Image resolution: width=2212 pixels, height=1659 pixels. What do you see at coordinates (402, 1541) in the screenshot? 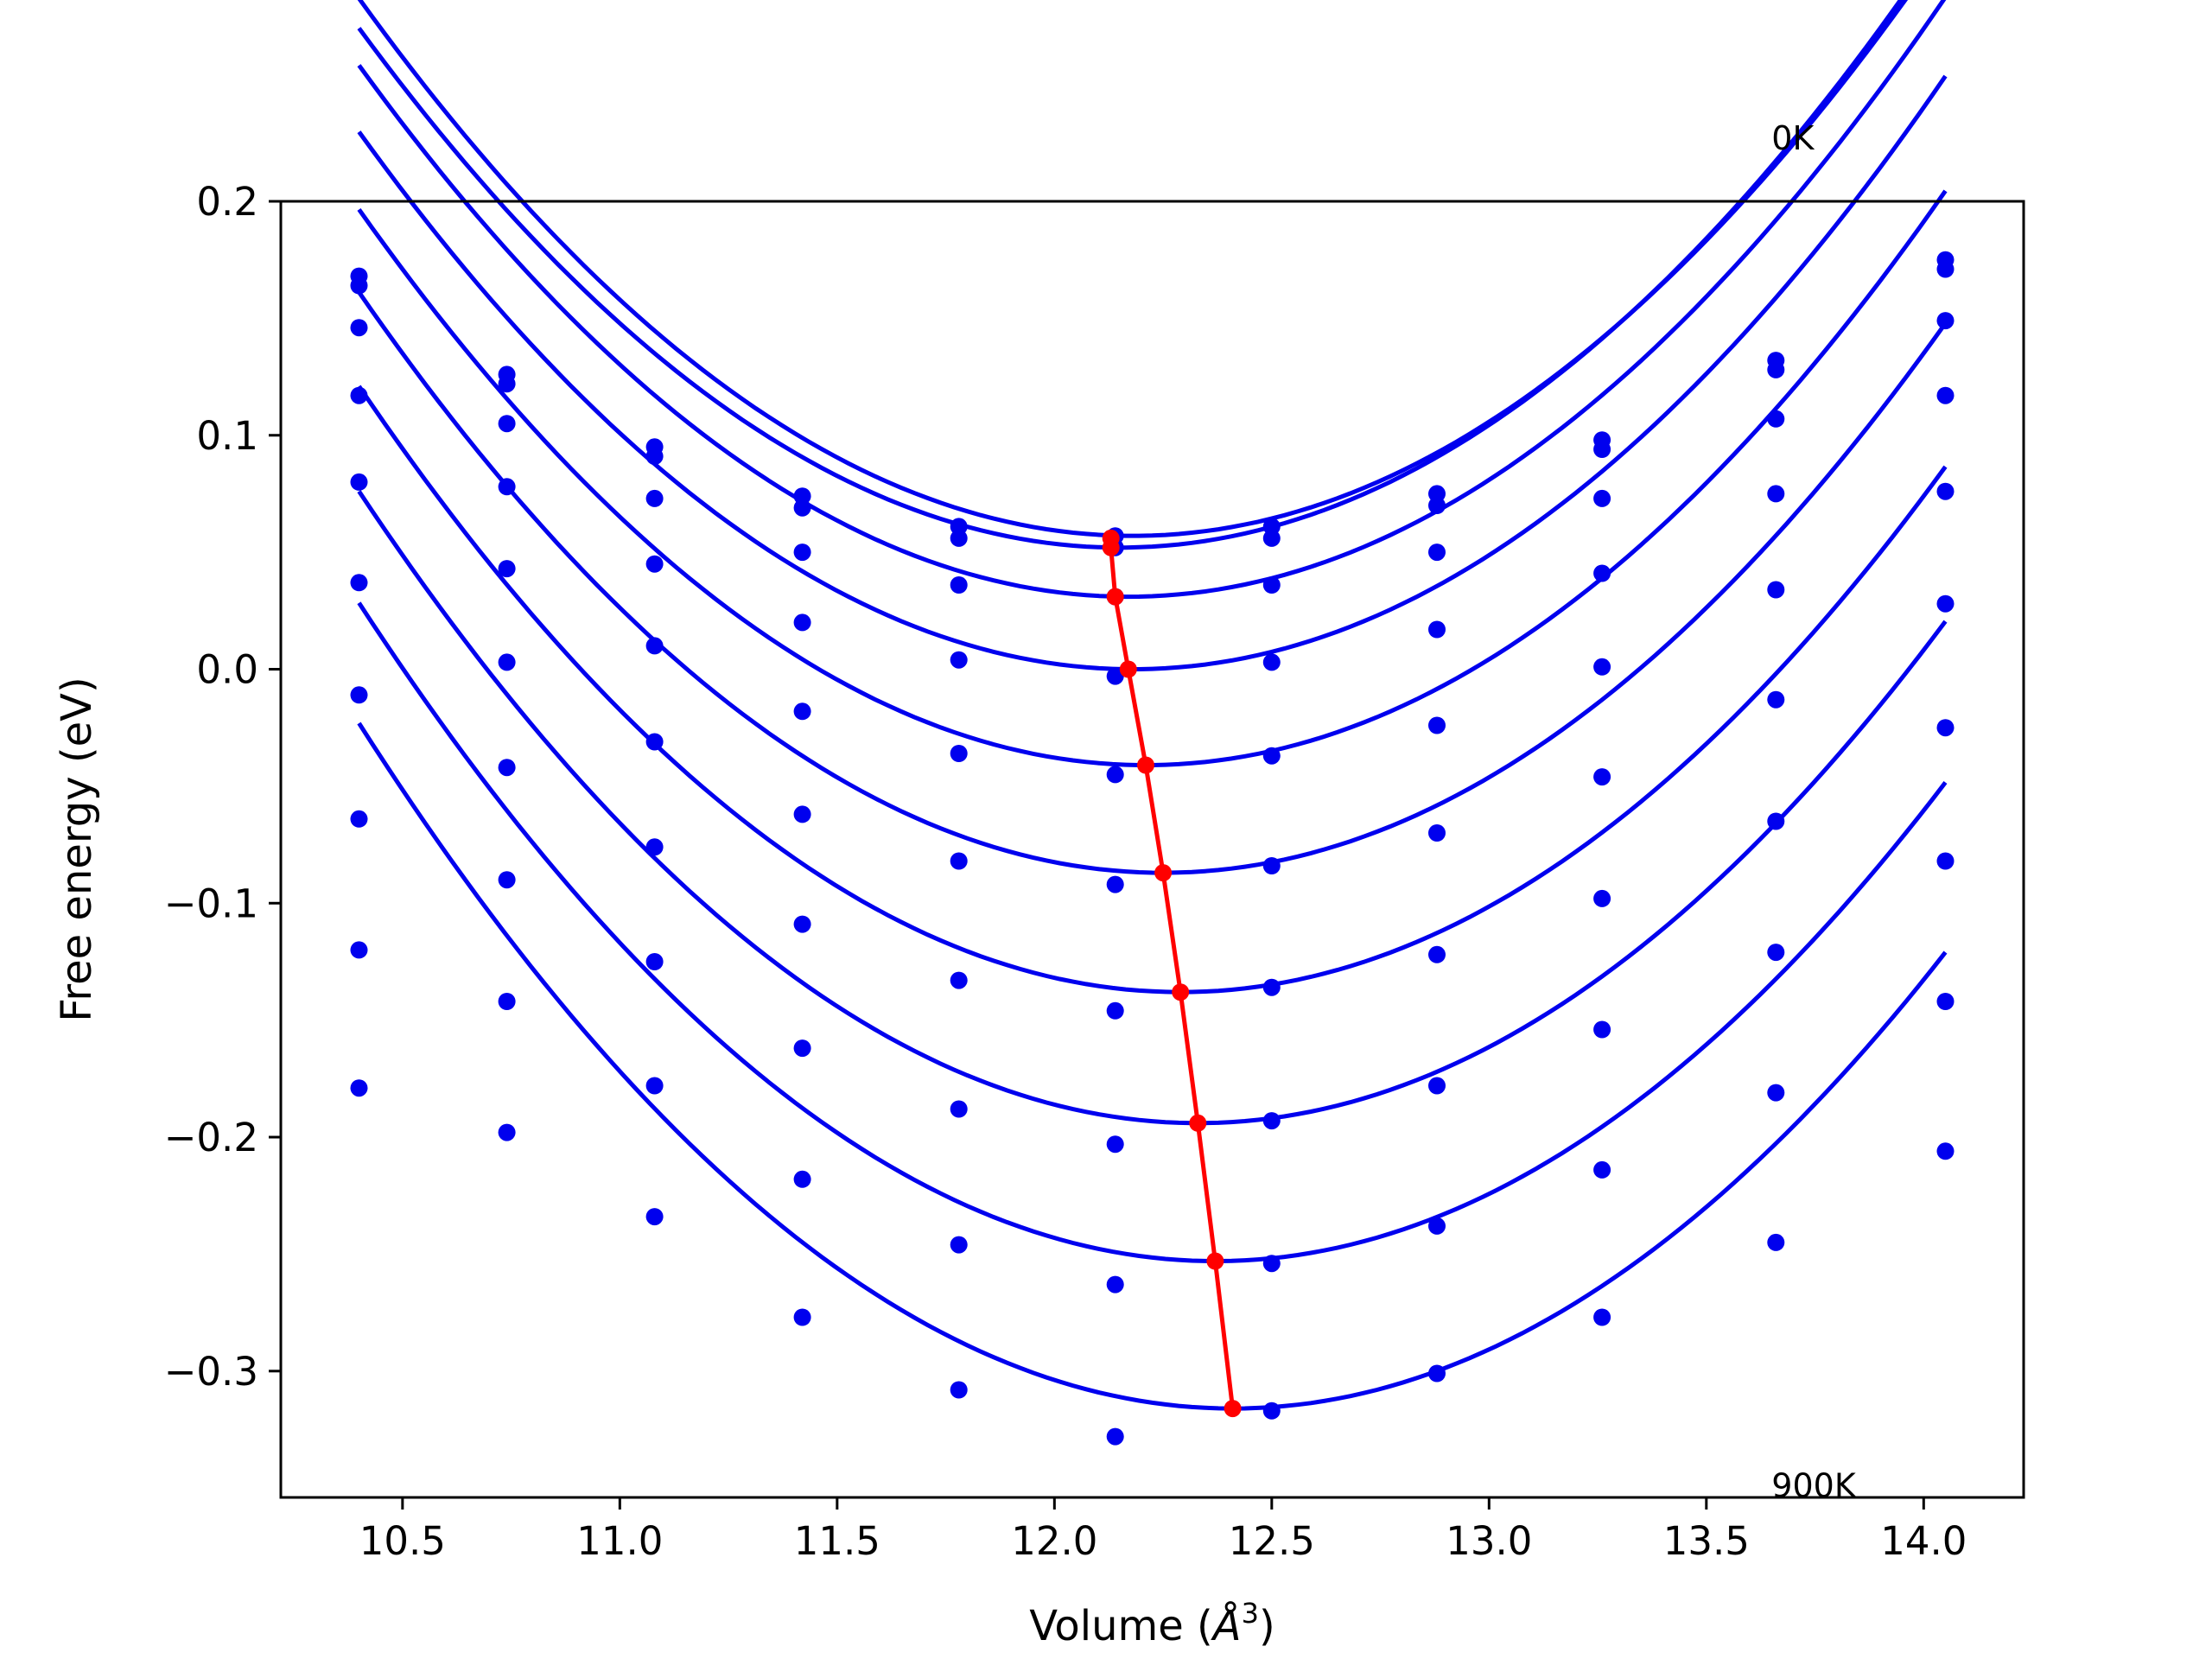
I see `x-tick-label: 10.5` at bounding box center [402, 1541].